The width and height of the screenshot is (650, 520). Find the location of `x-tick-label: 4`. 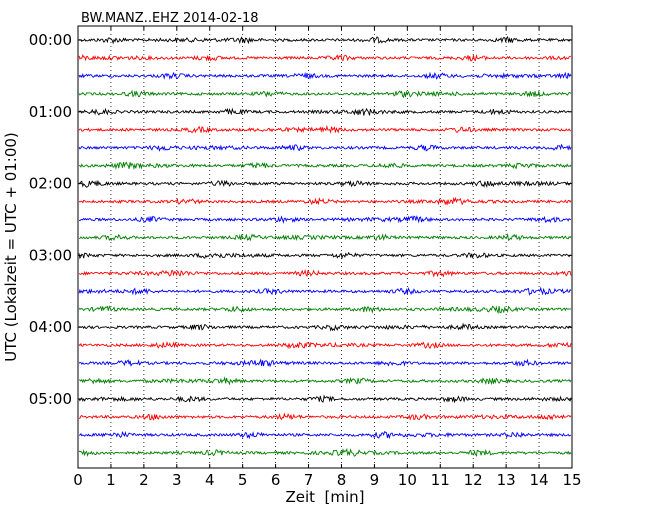

x-tick-label: 4 is located at coordinates (210, 480).